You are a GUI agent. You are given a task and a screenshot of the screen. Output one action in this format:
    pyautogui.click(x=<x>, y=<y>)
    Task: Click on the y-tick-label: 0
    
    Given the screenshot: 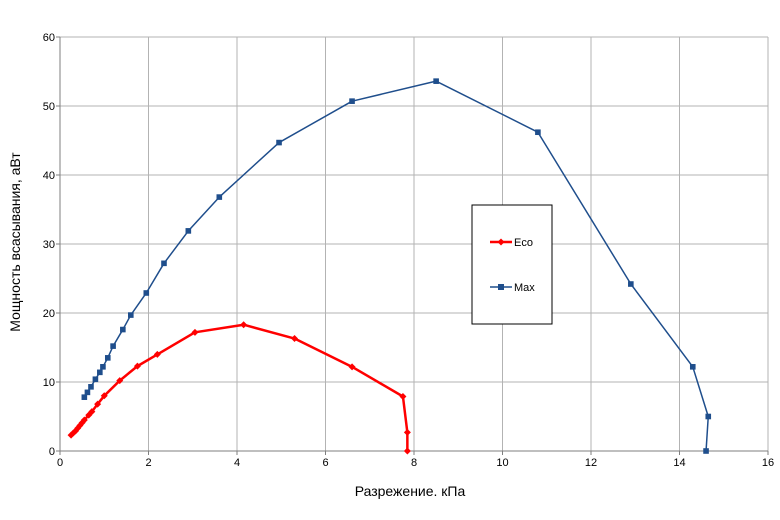 What is the action you would take?
    pyautogui.click(x=52, y=452)
    